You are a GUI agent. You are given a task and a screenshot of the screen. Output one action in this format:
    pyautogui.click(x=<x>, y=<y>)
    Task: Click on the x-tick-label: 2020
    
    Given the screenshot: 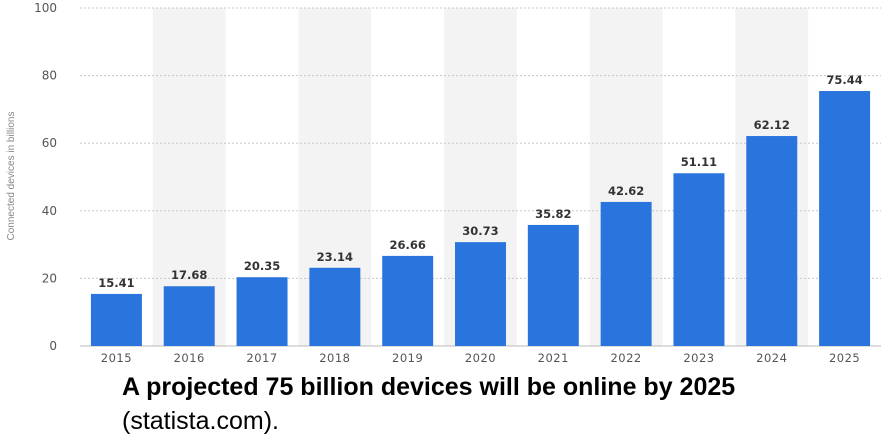 What is the action you would take?
    pyautogui.click(x=480, y=358)
    